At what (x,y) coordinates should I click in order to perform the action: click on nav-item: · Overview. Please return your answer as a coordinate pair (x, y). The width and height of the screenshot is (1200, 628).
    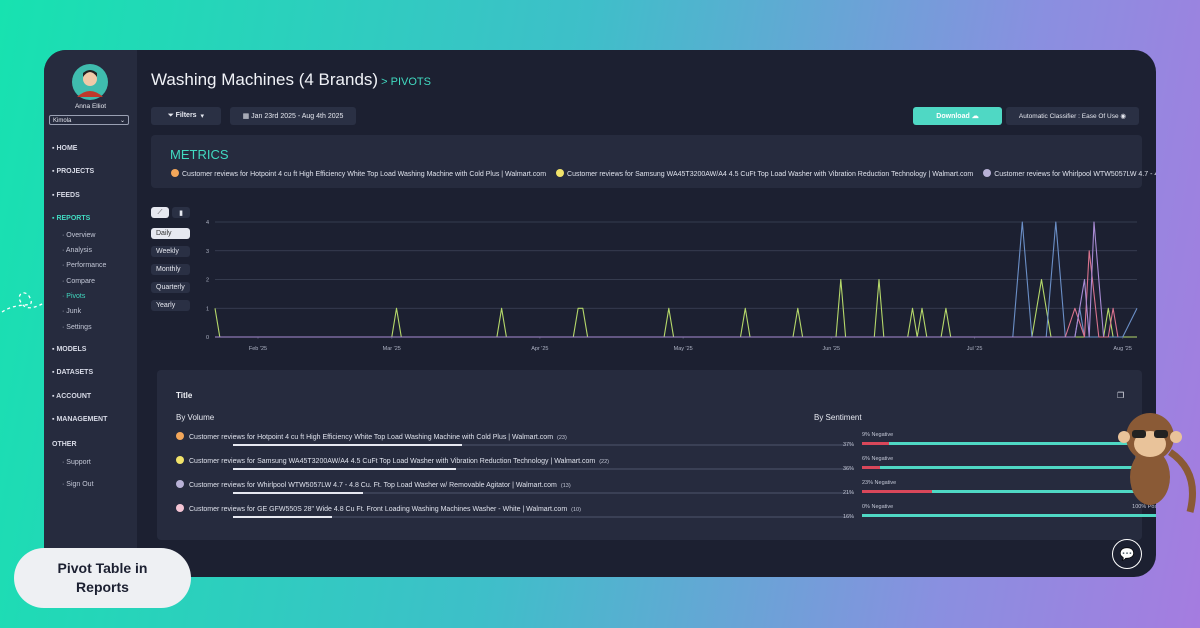
    Looking at the image, I should click on (78, 235).